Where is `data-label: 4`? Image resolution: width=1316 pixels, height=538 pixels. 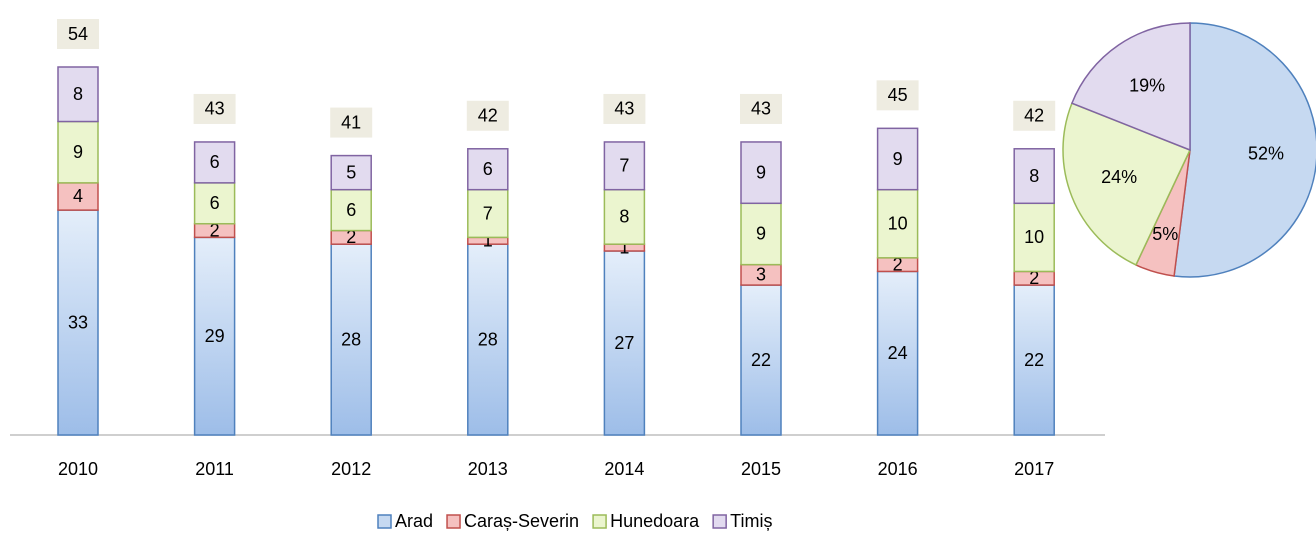
data-label: 4 is located at coordinates (78, 196).